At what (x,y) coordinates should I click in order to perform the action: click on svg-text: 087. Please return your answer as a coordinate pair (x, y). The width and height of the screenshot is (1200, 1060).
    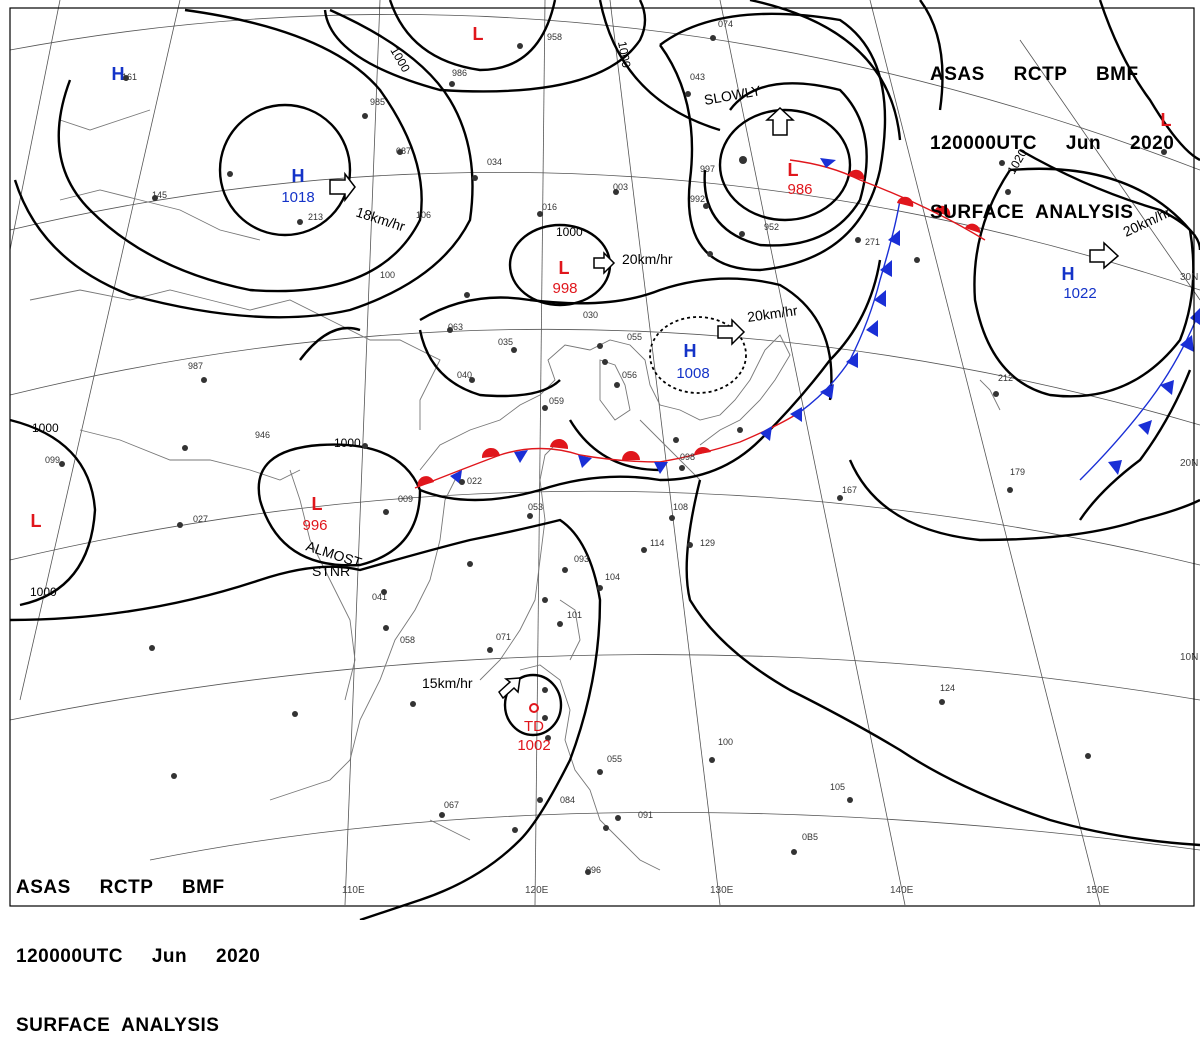
    Looking at the image, I should click on (403, 151).